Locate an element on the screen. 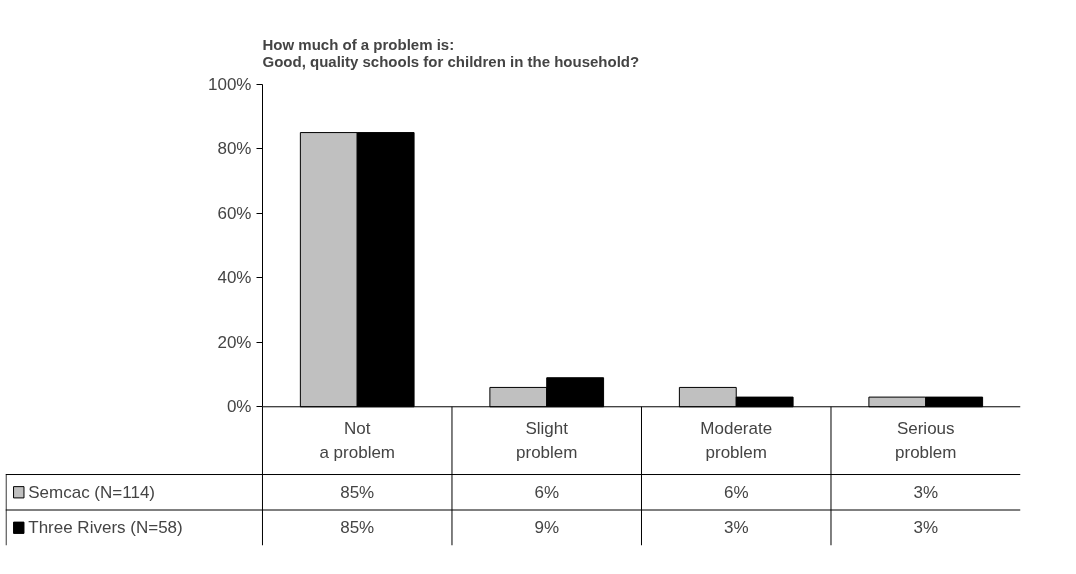 This screenshot has width=1076, height=574. y-tick-label: 100% is located at coordinates (229, 84).